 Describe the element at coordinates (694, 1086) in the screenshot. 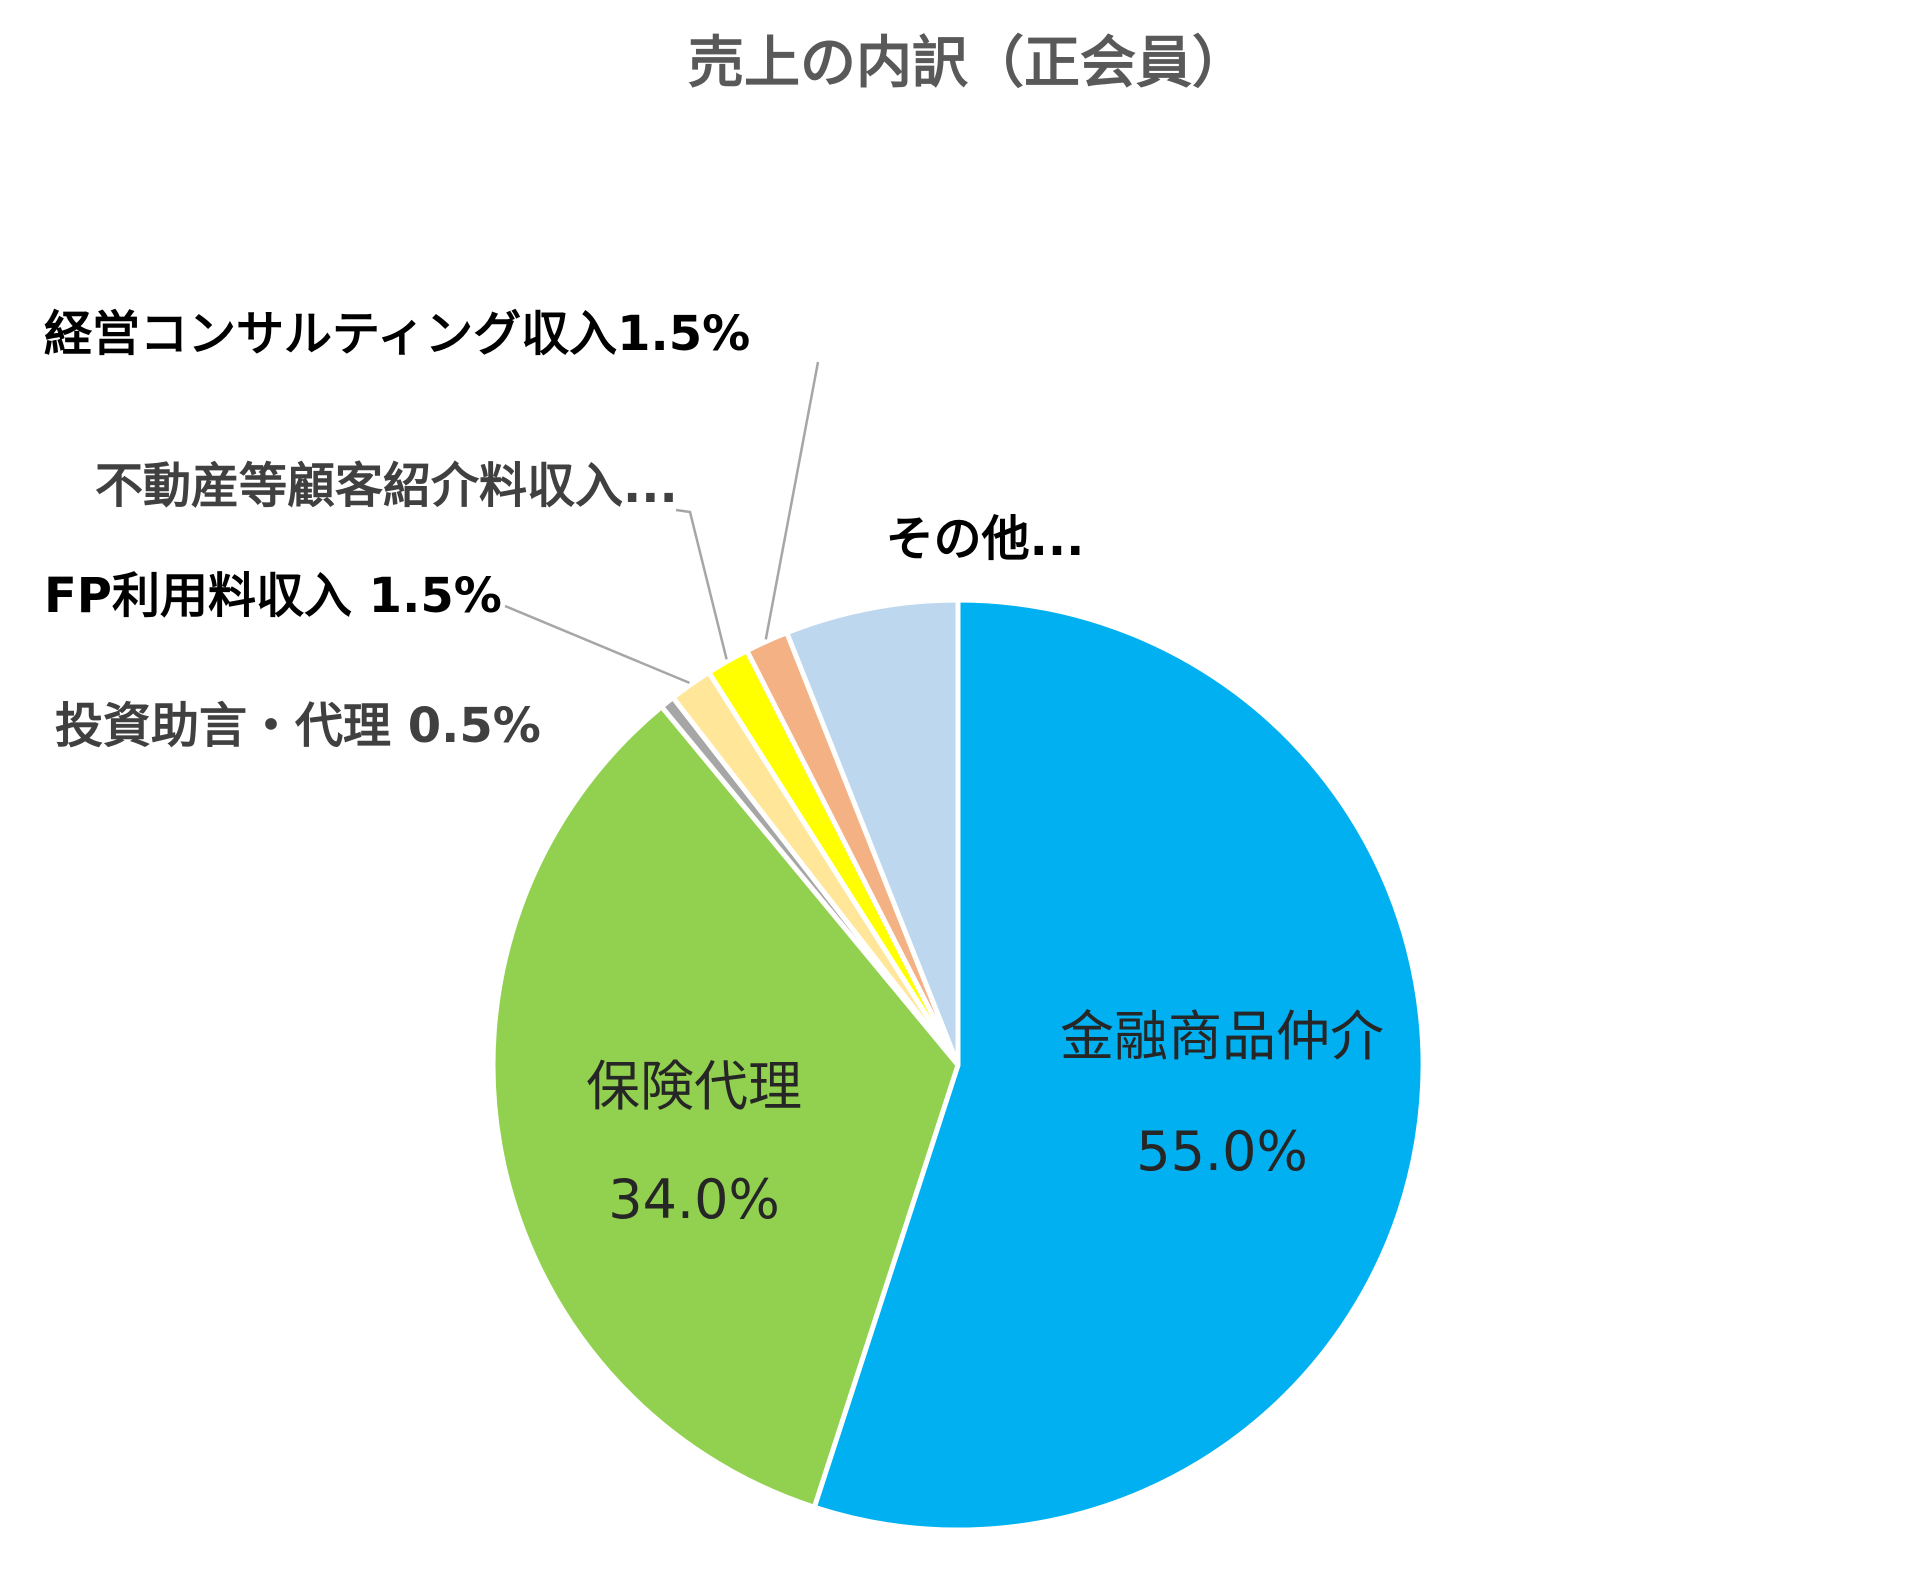

I see `slice-label-1: 保険代理` at that location.